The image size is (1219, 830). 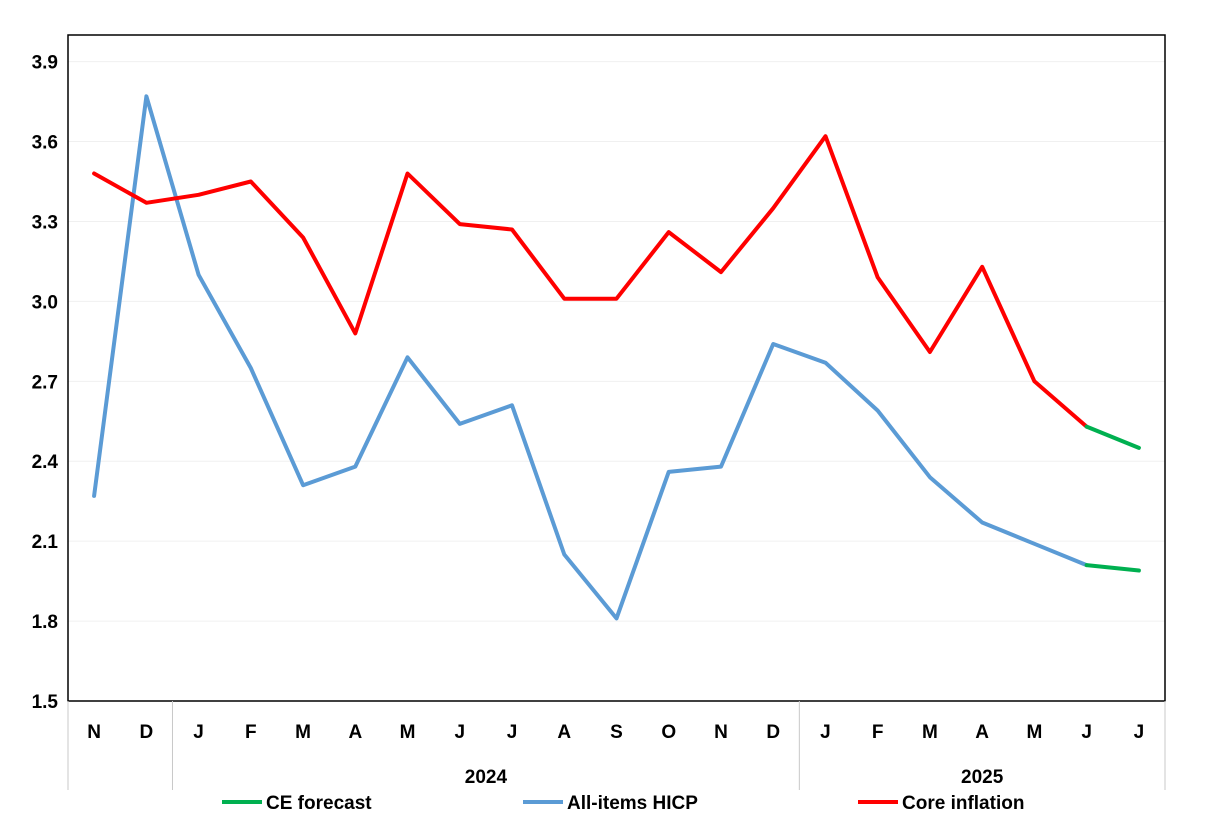 I want to click on y-tick-label: 3.0, so click(x=45, y=302).